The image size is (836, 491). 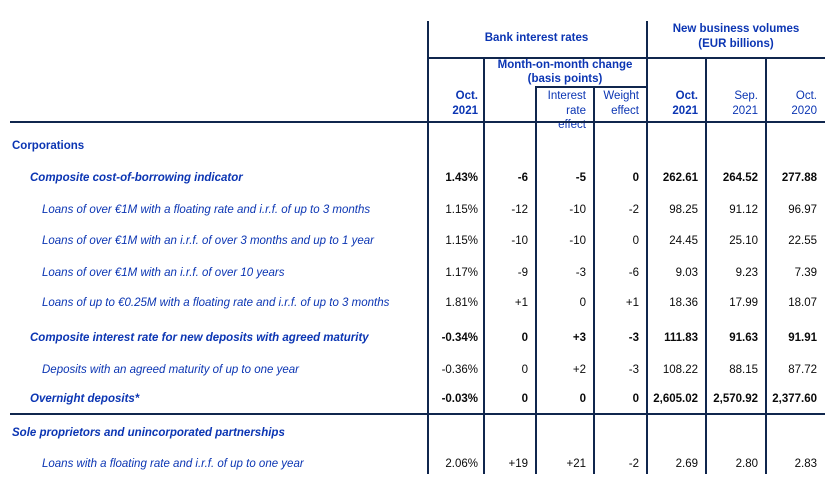 What do you see at coordinates (680, 370) in the screenshot?
I see `cell-volume-oct-2021: 108.22` at bounding box center [680, 370].